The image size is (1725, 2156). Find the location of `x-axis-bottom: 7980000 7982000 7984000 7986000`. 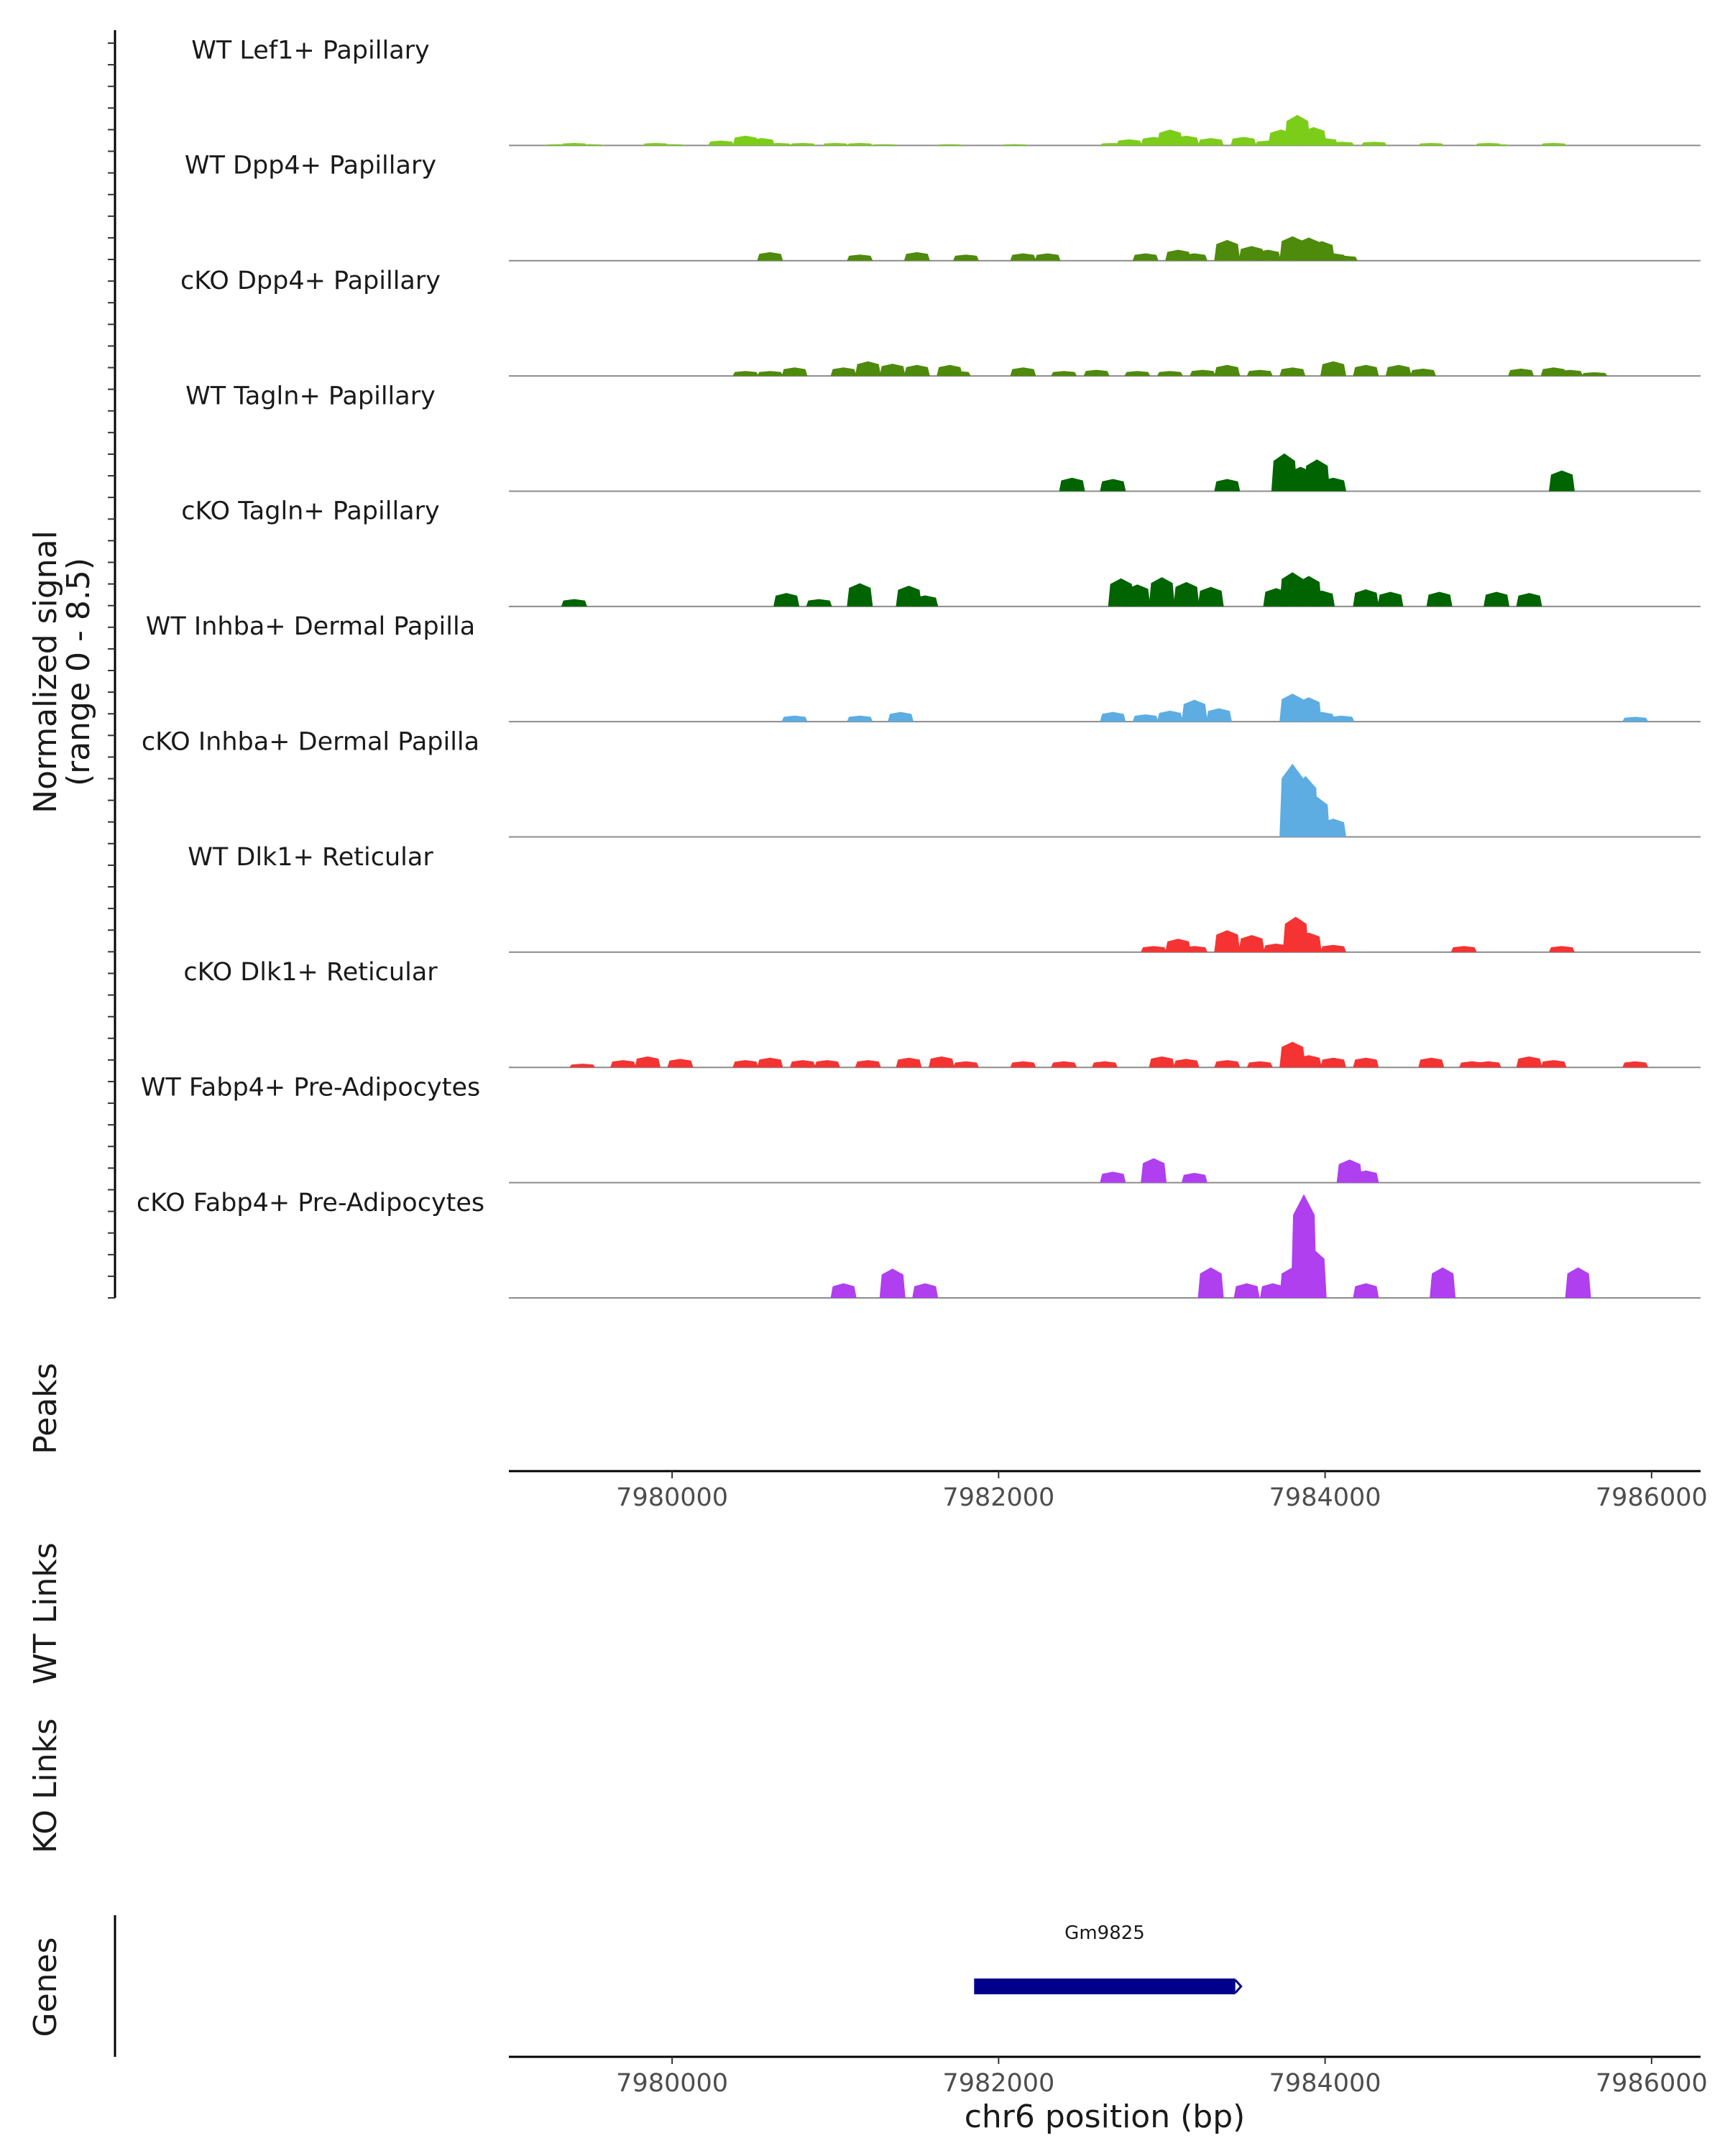

x-axis-bottom: 7980000 7982000 7984000 7986000 is located at coordinates (1108, 2076).